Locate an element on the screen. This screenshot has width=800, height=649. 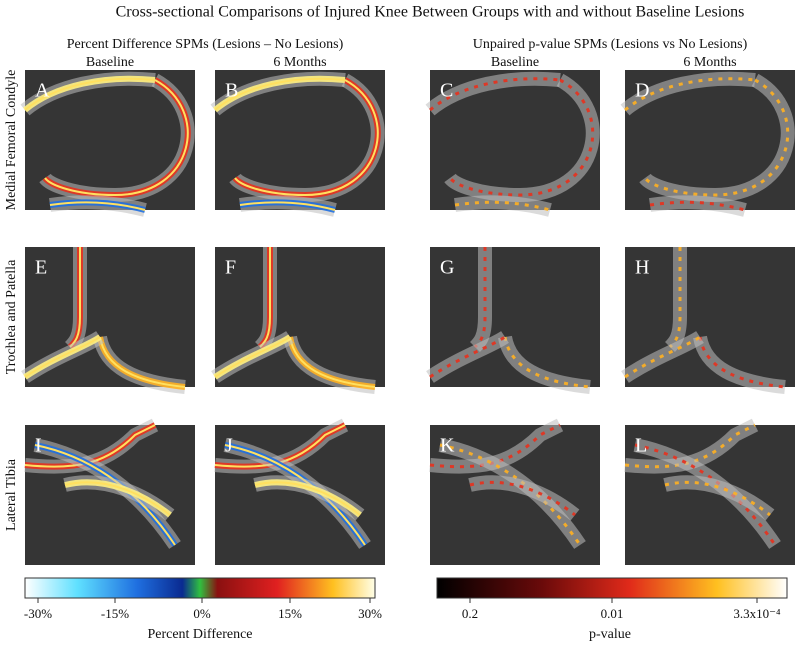
panel-letter: L is located at coordinates (641, 446).